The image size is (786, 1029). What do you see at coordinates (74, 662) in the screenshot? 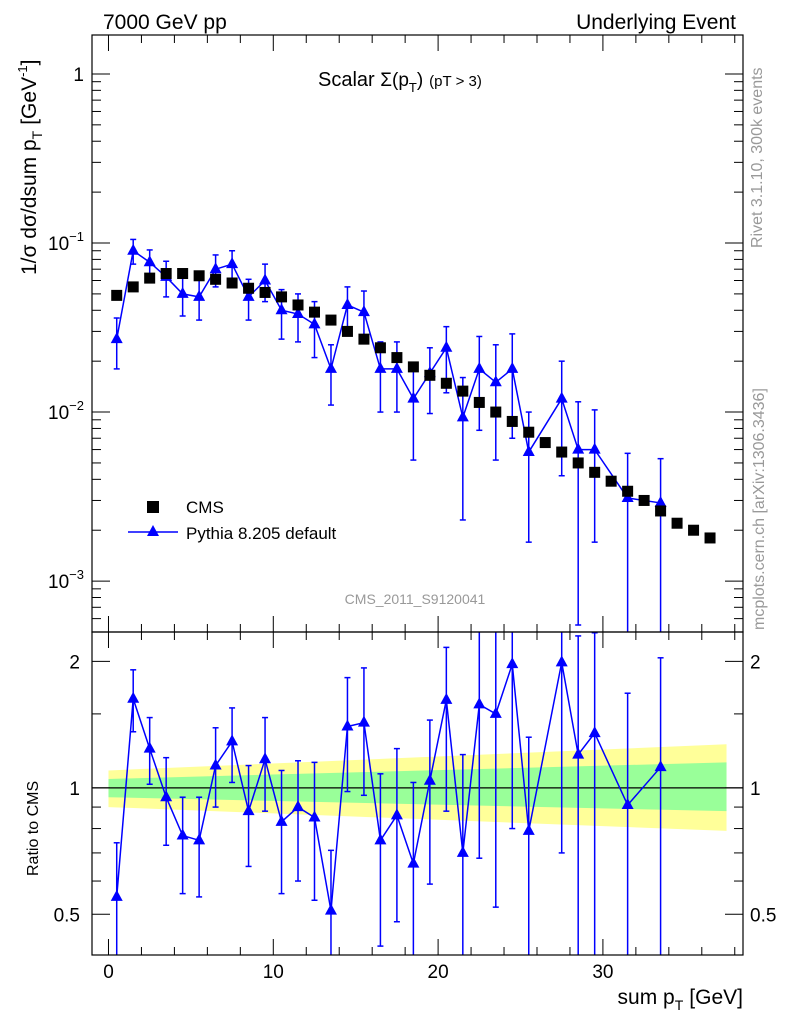
I see `ratio-y-tick-label-left: 2` at bounding box center [74, 662].